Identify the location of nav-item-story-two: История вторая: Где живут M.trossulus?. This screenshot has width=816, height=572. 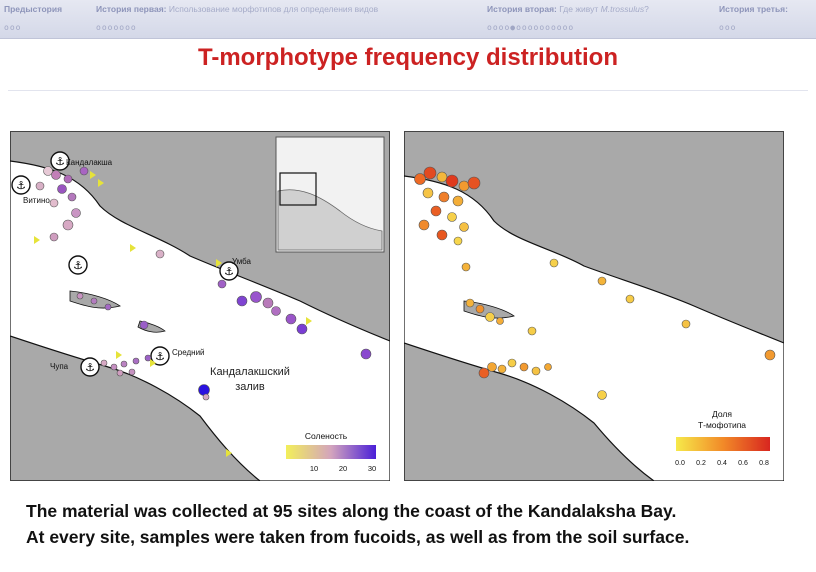
(568, 9).